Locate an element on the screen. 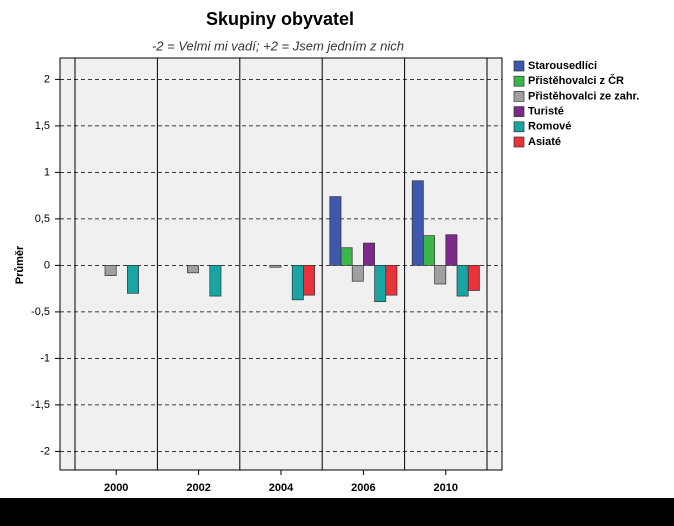 This screenshot has width=674, height=526. y-tick-label: 2 is located at coordinates (47, 79).